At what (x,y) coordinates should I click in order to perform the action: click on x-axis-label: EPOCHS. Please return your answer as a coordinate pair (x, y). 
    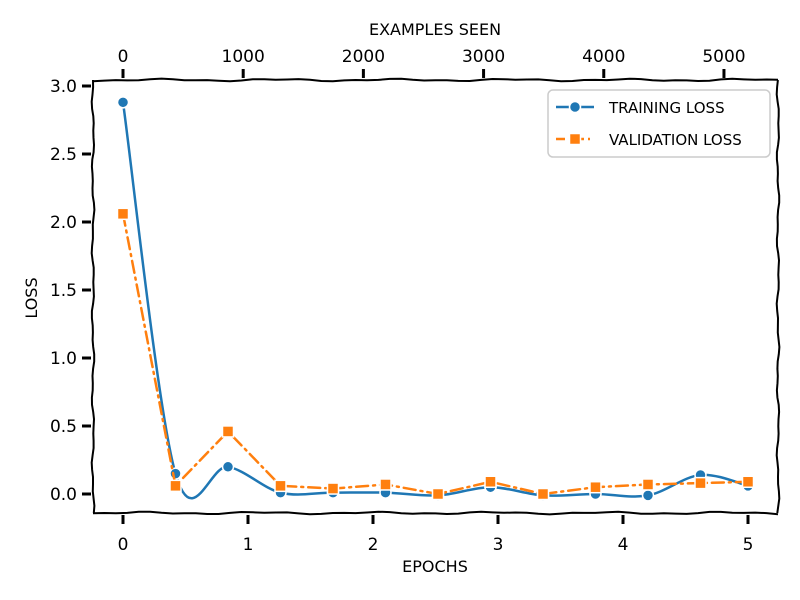
    Looking at the image, I should click on (435, 566).